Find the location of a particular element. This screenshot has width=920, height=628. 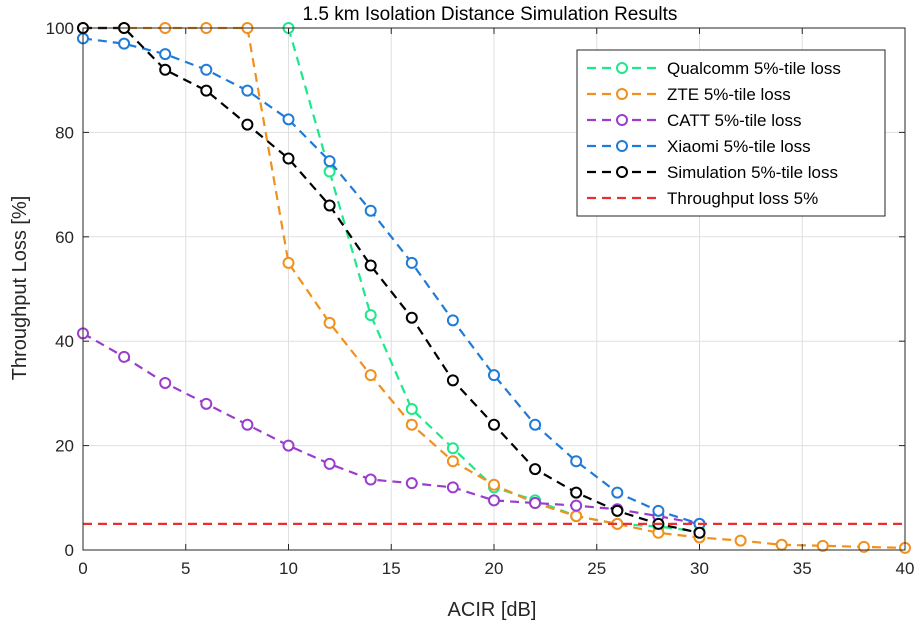

y-tick-label: 80 is located at coordinates (64, 132).